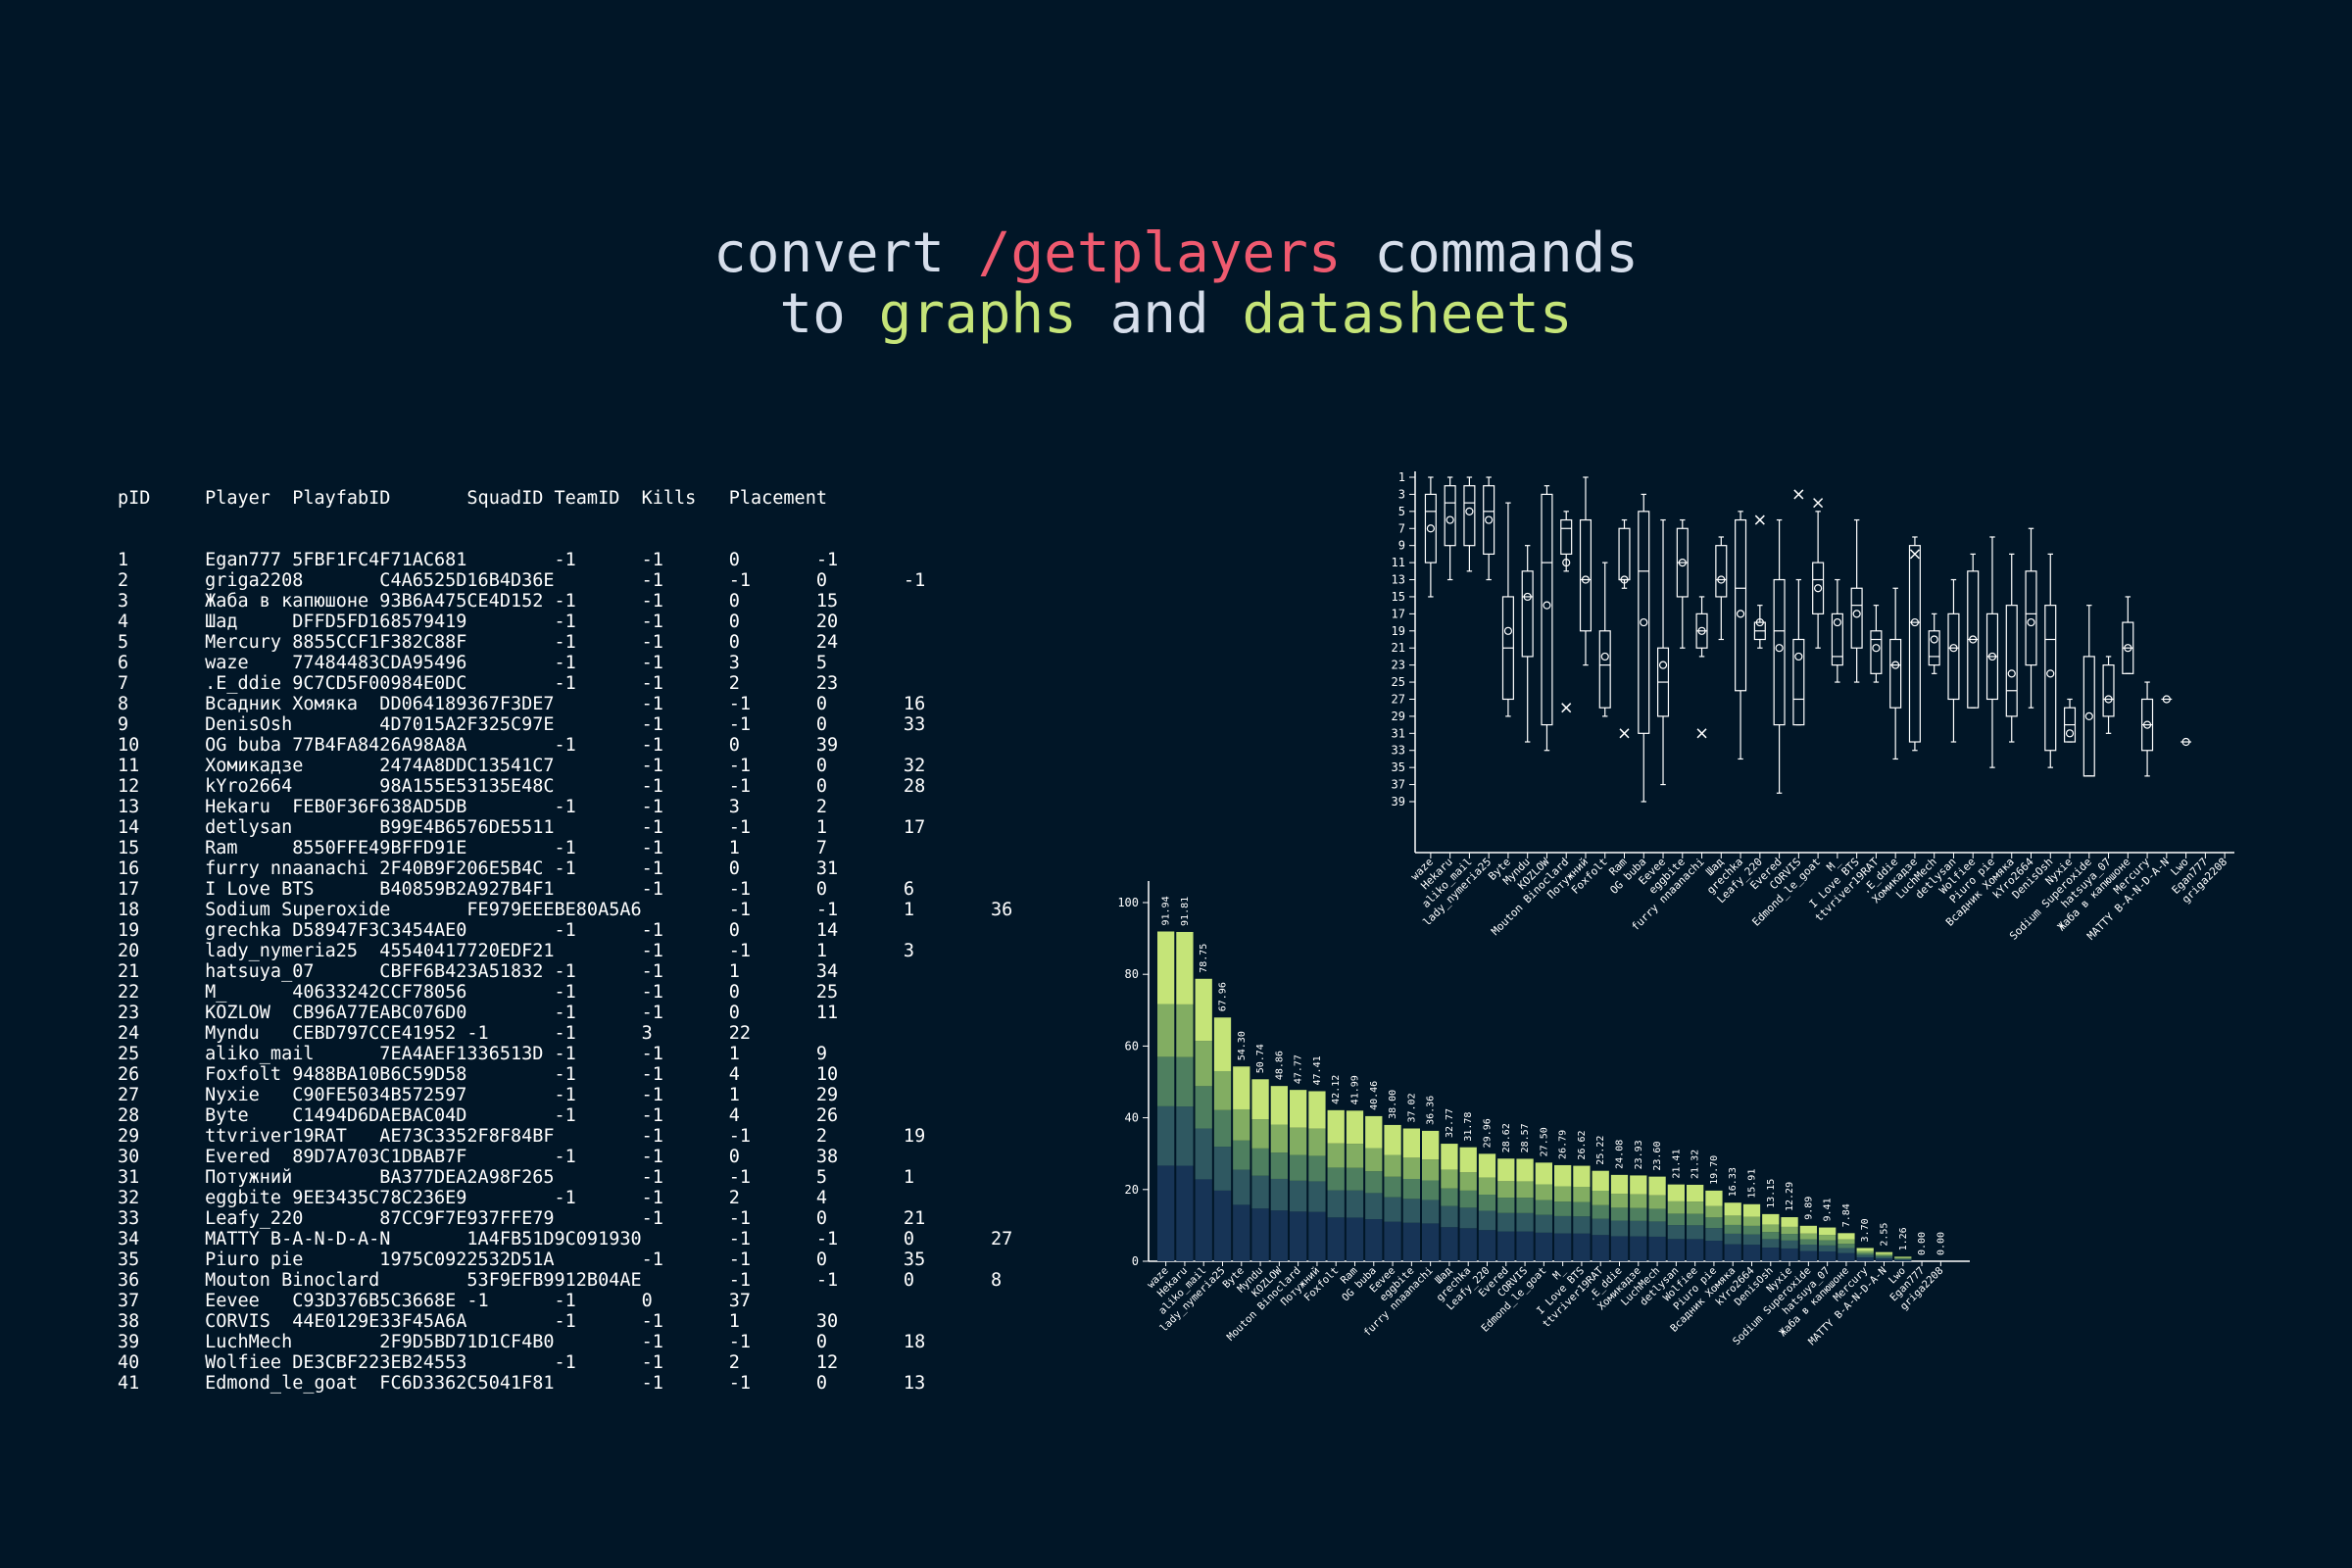 Image resolution: width=2352 pixels, height=1568 pixels. What do you see at coordinates (1204, 958) in the screenshot?
I see `bar-value-label: 78.75` at bounding box center [1204, 958].